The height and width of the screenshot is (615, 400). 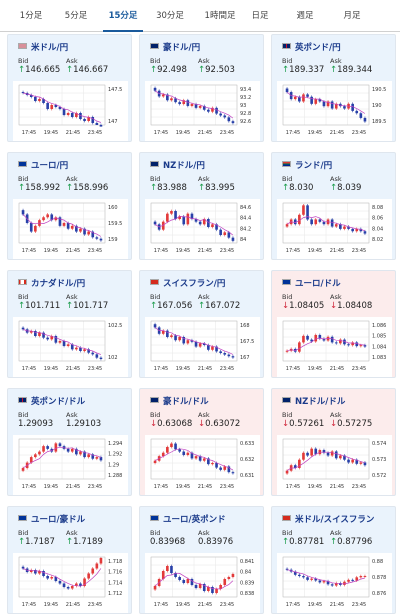 I want to click on bid-value: ↓0.57261, so click(x=303, y=424).